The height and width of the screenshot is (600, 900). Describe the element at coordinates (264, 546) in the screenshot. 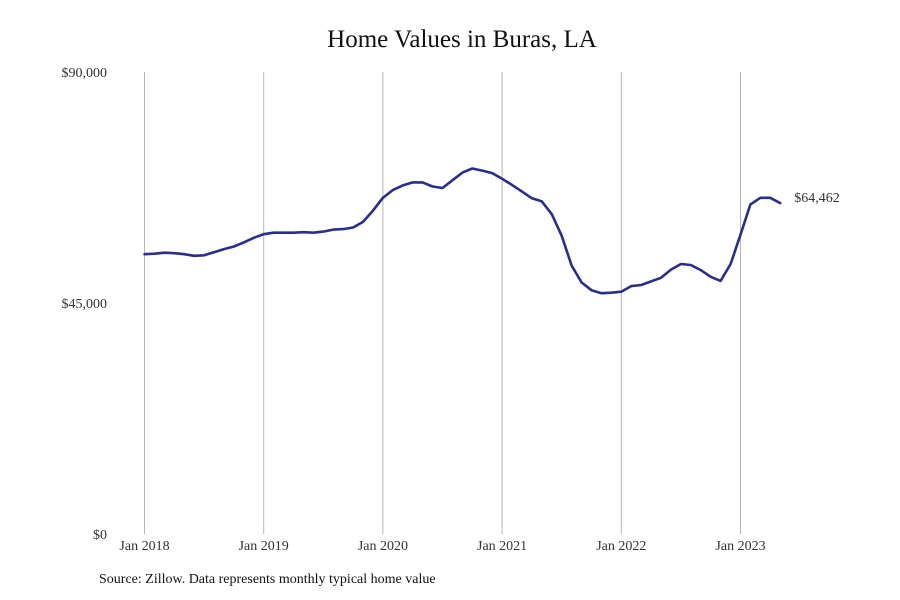

I see `x-tick-label: Jan 2019` at that location.